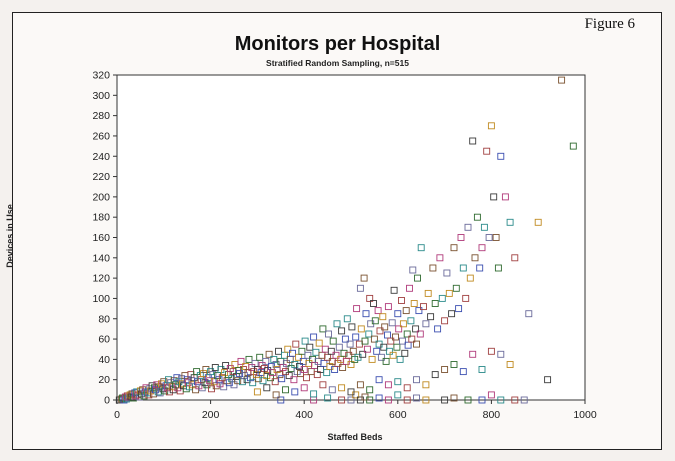 Image resolution: width=675 pixels, height=461 pixels. I want to click on y-tick-label: 20, so click(104, 380).